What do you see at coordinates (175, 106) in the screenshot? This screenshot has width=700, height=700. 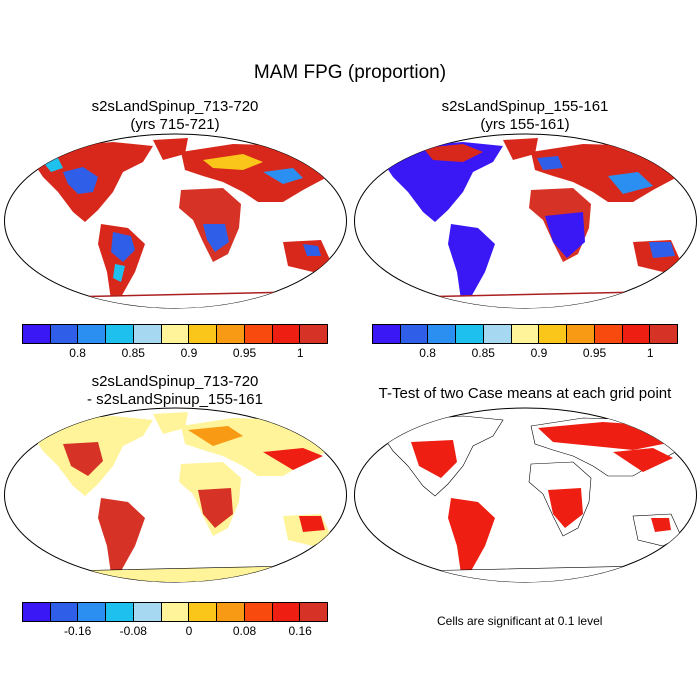 I see `panel1-title-line1: s2sLandSpinup_713-720` at bounding box center [175, 106].